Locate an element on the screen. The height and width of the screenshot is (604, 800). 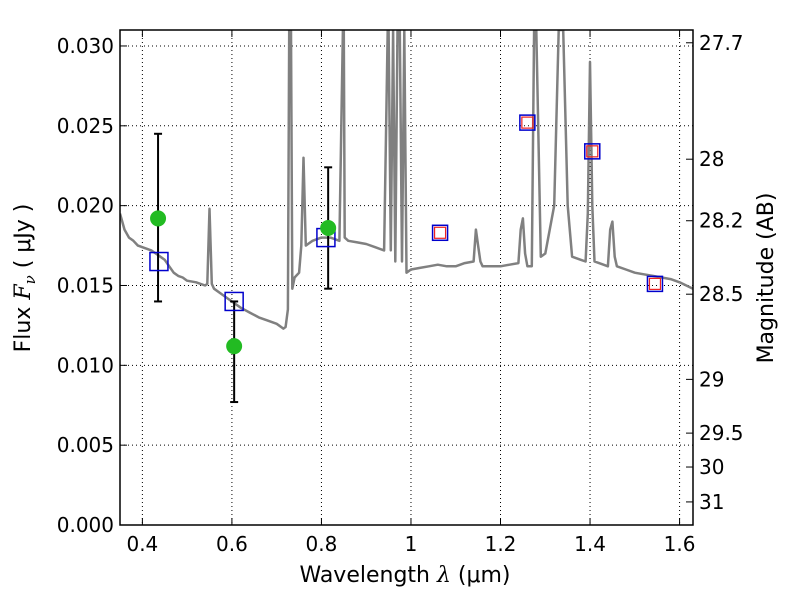
right-y-tick-label: 29 is located at coordinates (711, 379).